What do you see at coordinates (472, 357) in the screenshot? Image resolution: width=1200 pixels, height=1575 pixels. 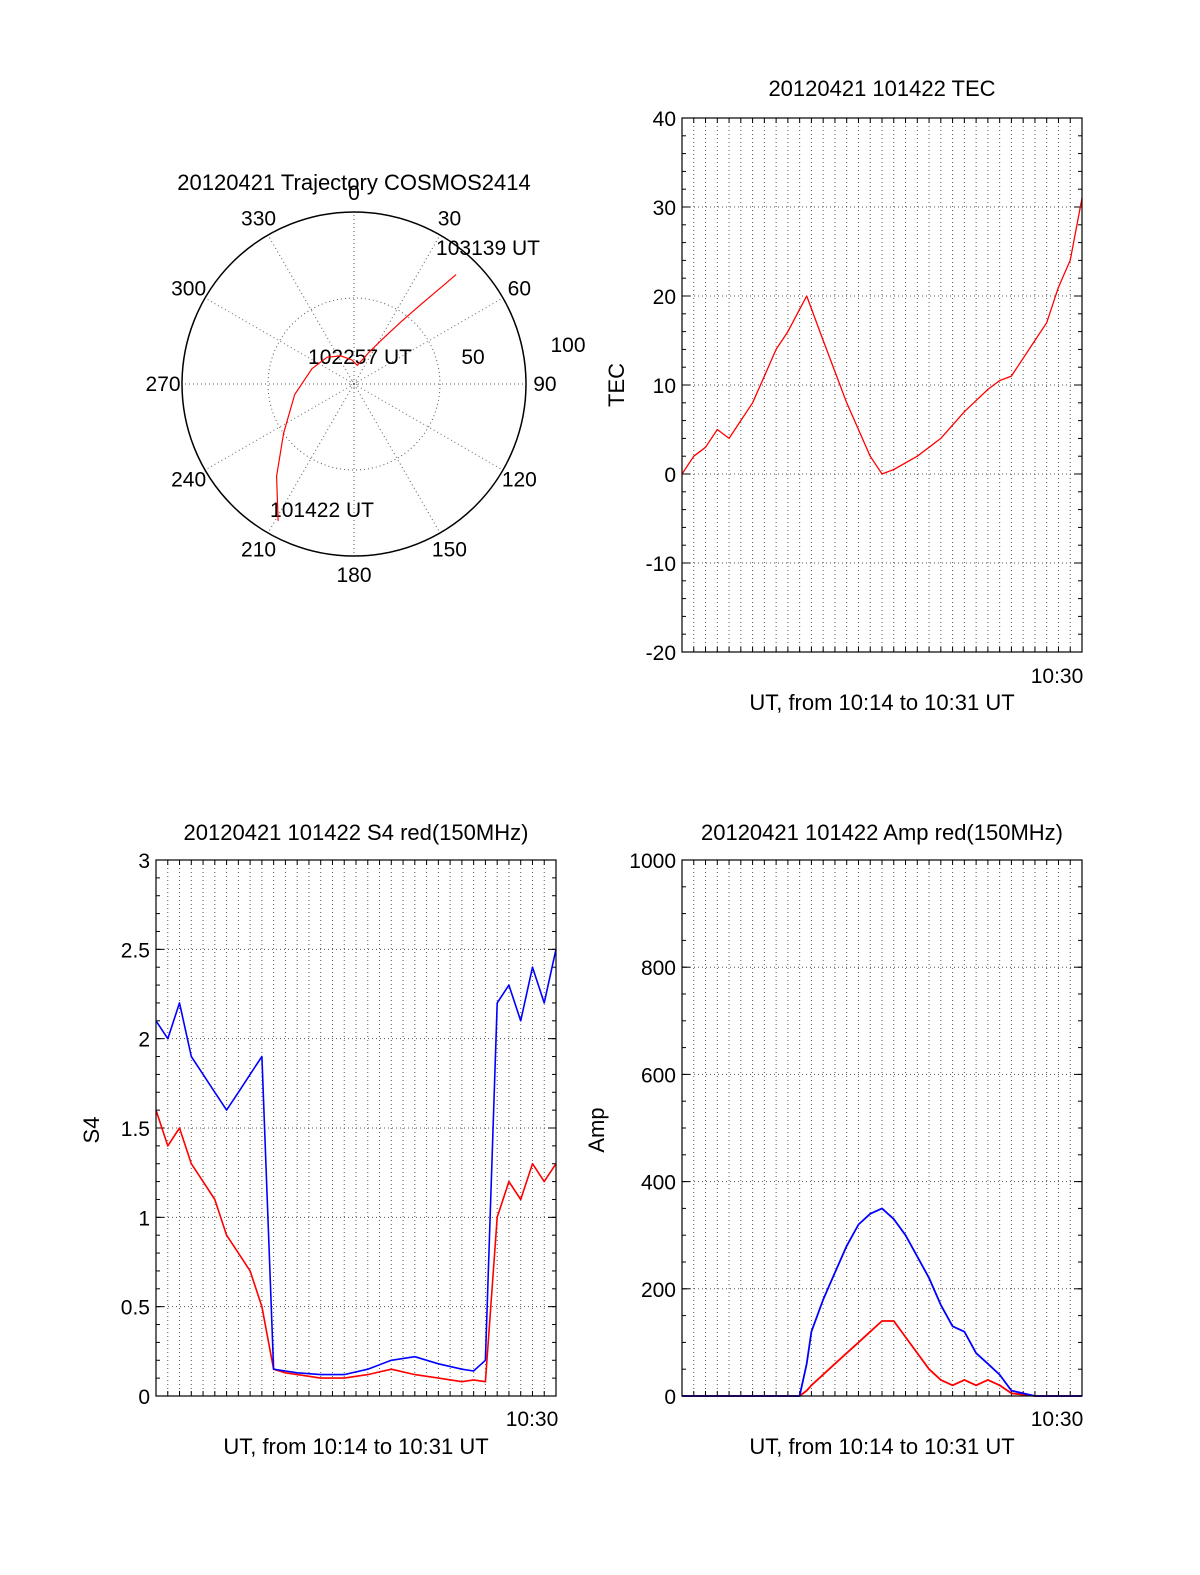 I see `polar-radial-label: 50` at bounding box center [472, 357].